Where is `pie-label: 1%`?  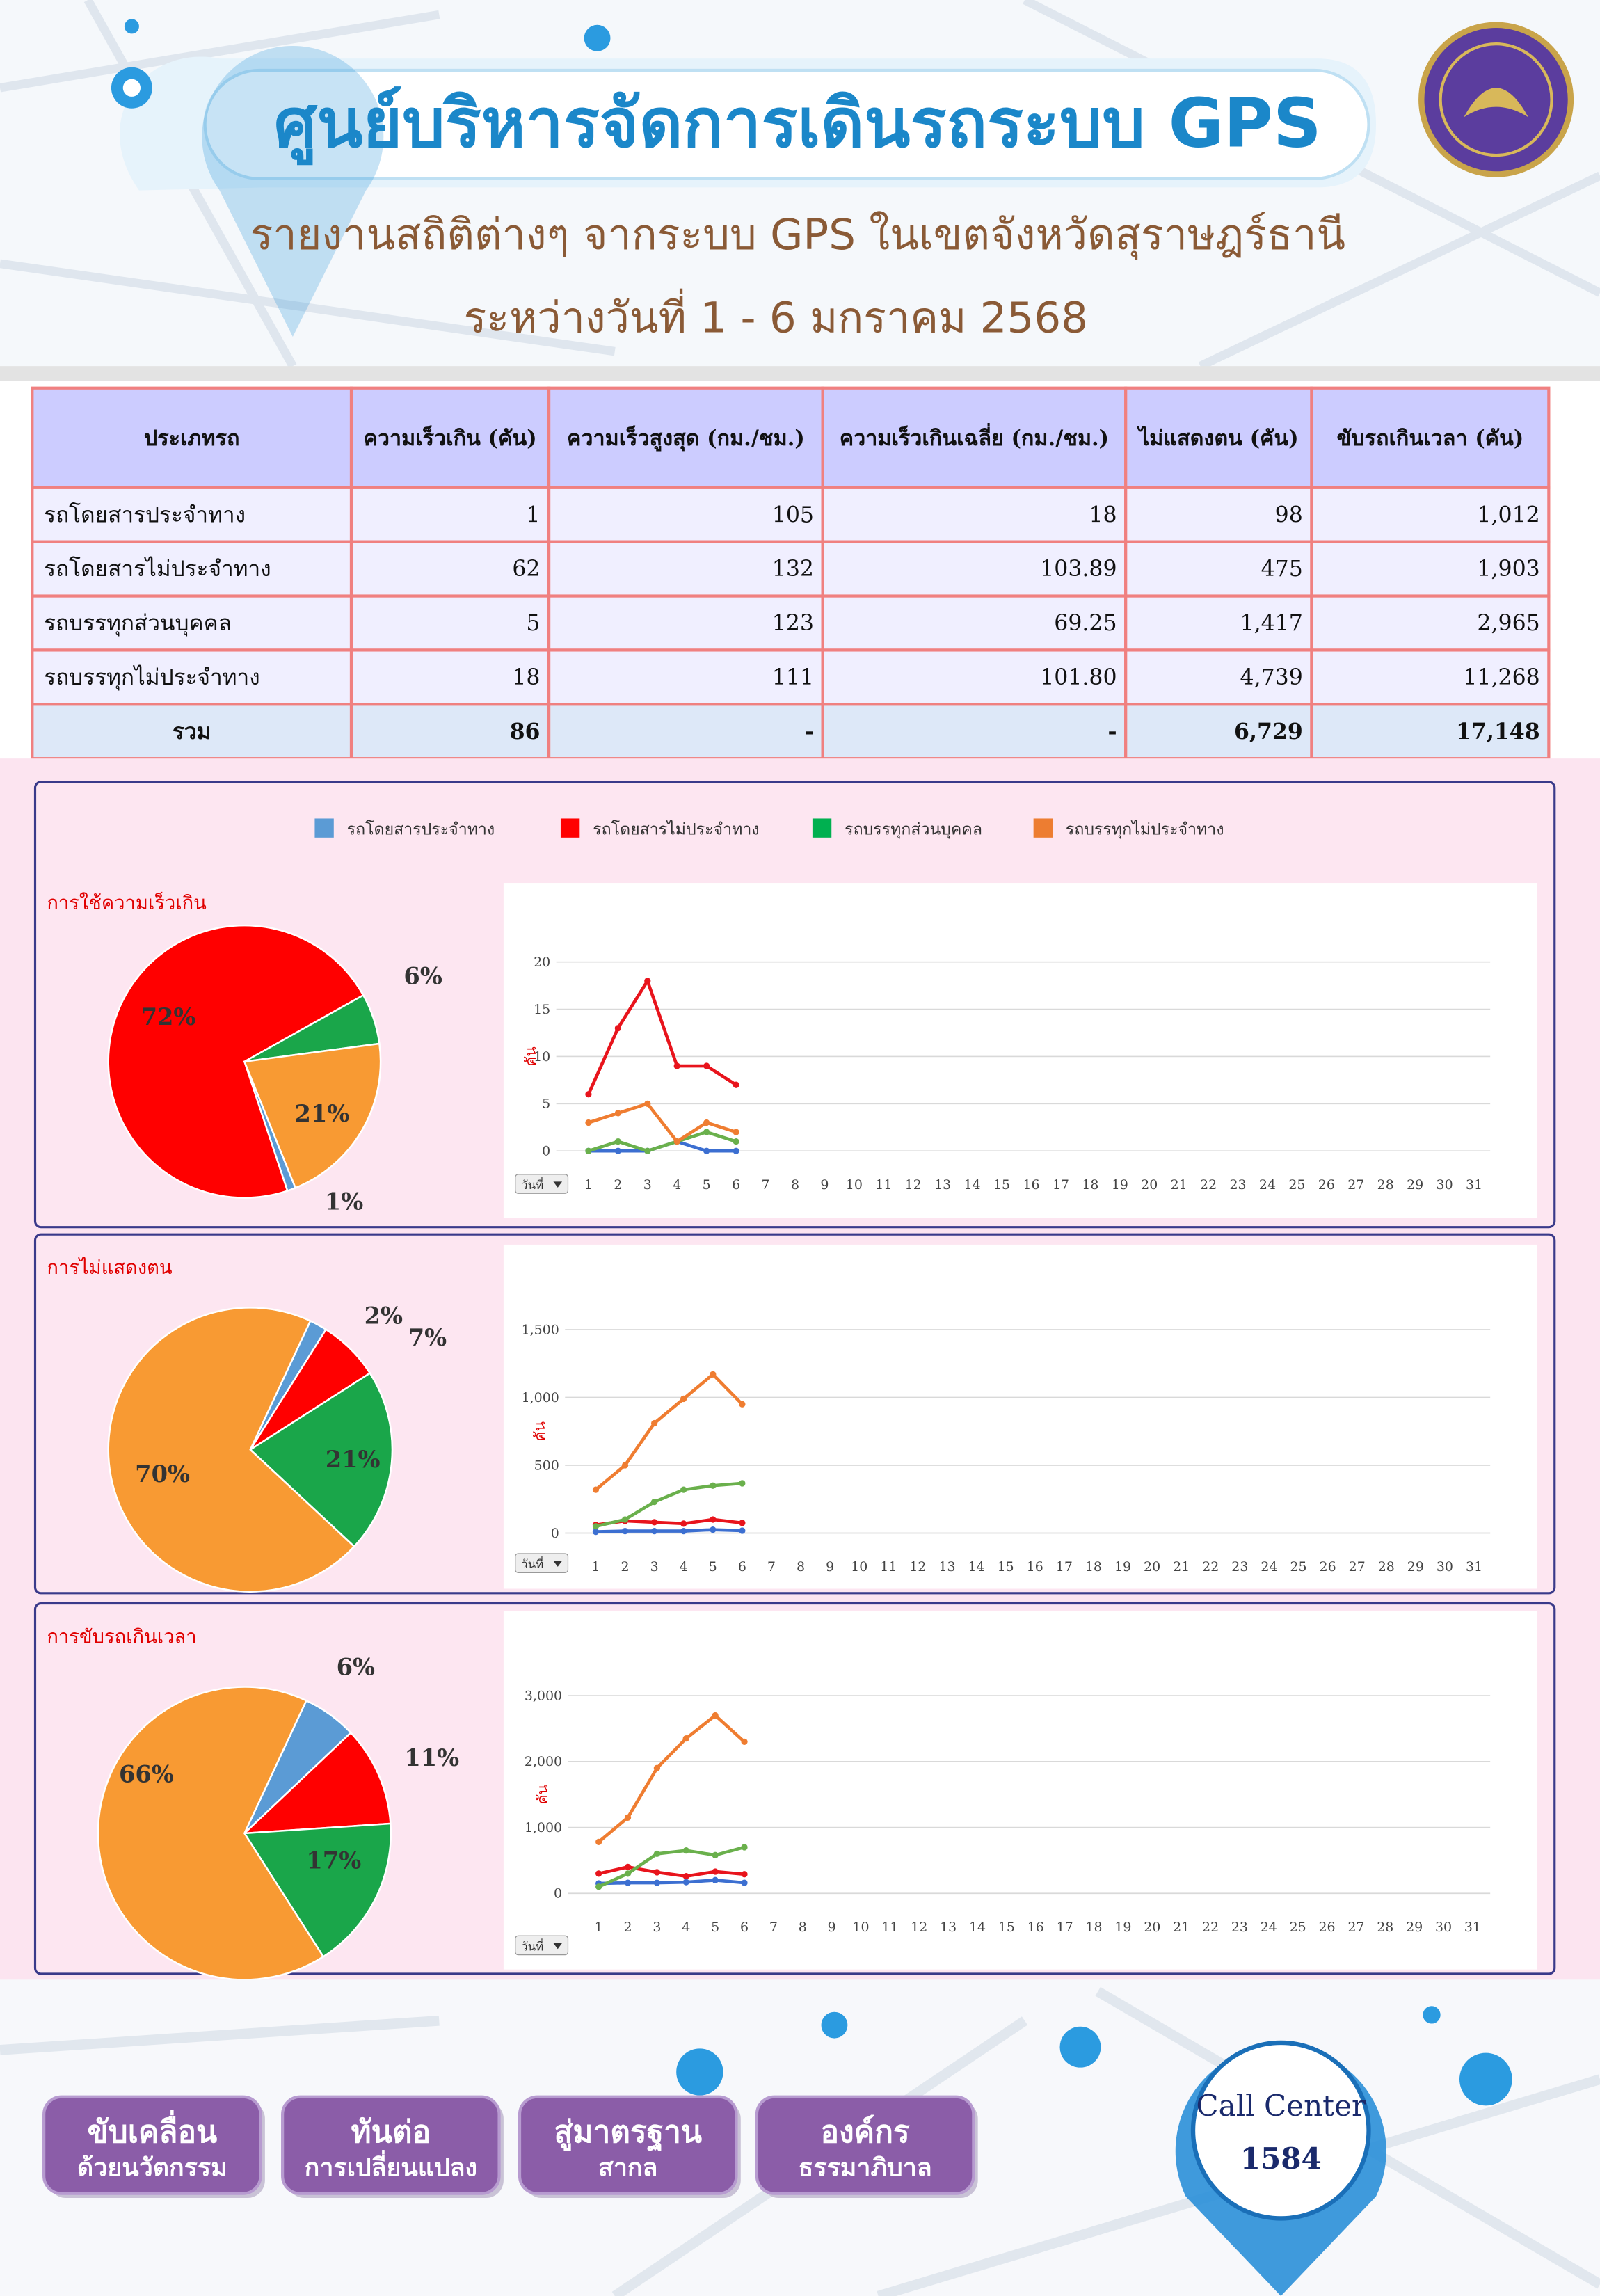 pie-label: 1% is located at coordinates (344, 1201).